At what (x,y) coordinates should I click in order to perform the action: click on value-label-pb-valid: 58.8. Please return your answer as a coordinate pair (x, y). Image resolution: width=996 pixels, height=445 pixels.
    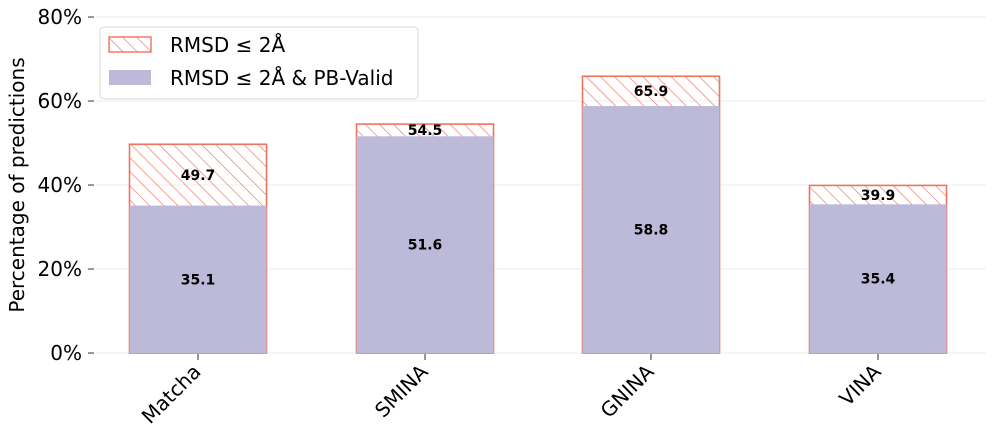
    Looking at the image, I should click on (651, 231).